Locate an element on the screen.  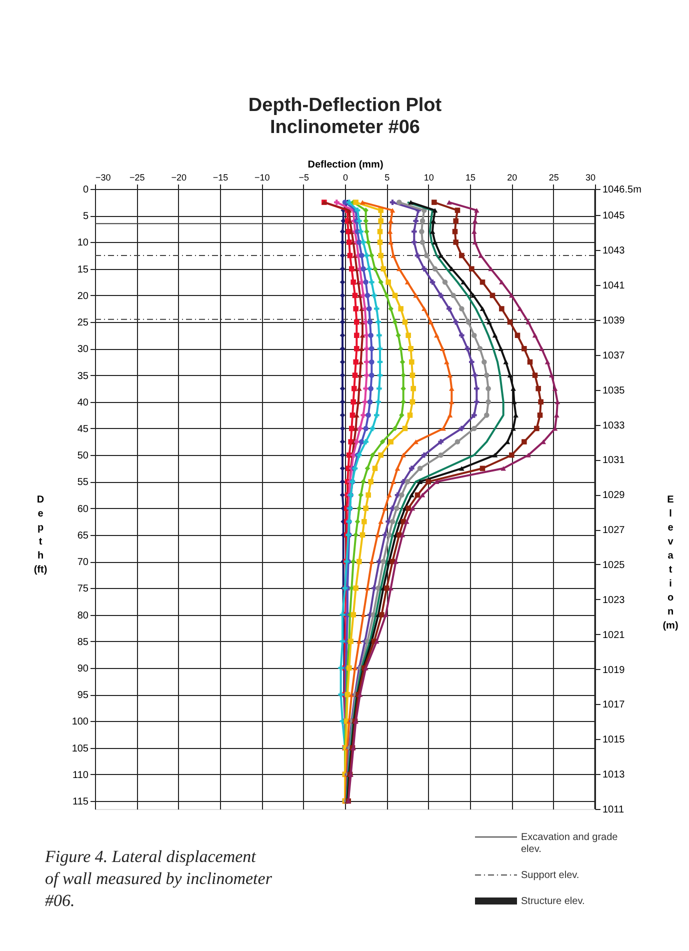
y-tick-label: 75 is located at coordinates (83, 589).